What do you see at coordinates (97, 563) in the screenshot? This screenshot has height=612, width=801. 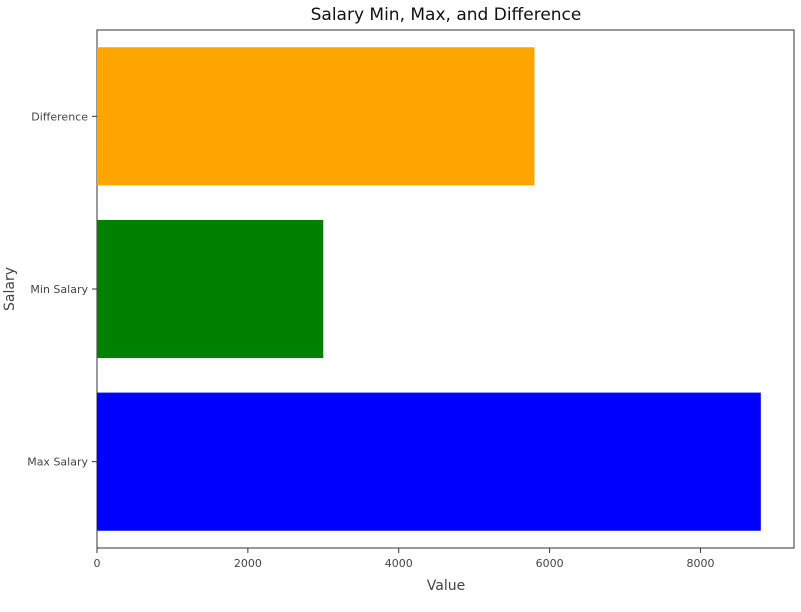 I see `x-tick-label: 0` at bounding box center [97, 563].